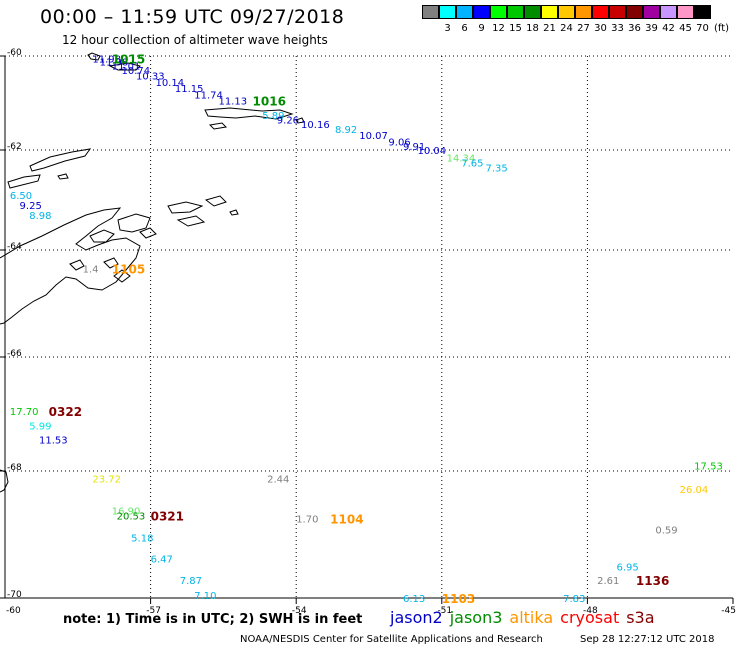  I want to click on wave-height-value: 10.07, so click(373, 136).